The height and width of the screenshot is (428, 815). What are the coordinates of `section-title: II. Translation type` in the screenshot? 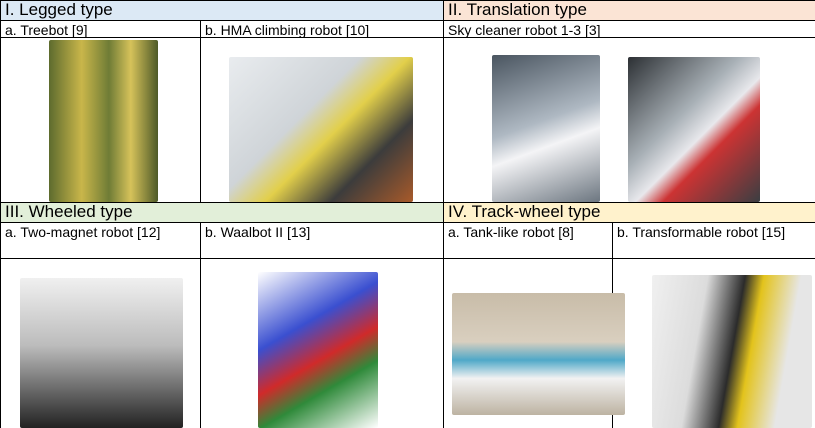 It's located at (629, 10).